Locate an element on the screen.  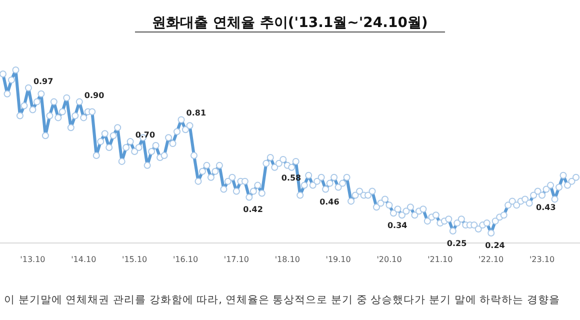
chart-title: 원화대출 연체율 추이('13.1월~'24.10월) is located at coordinates (290, 23).